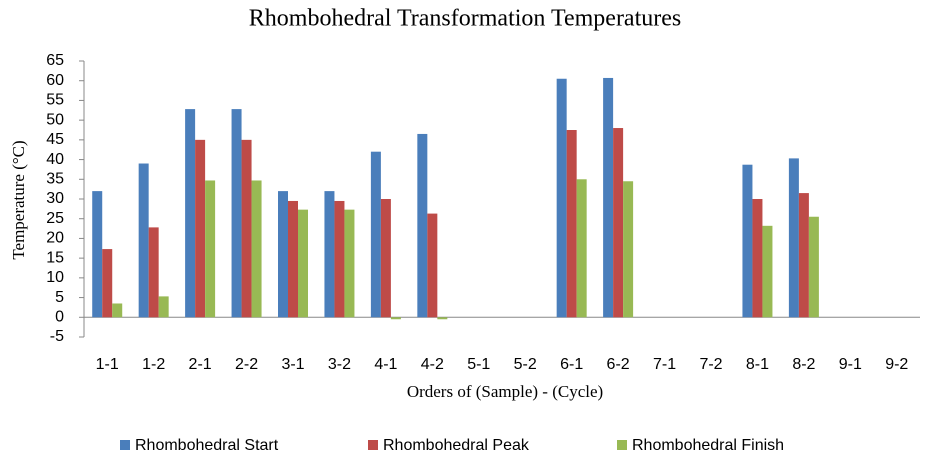  Describe the element at coordinates (664, 364) in the screenshot. I see `x-tick-label: 7-1` at that location.